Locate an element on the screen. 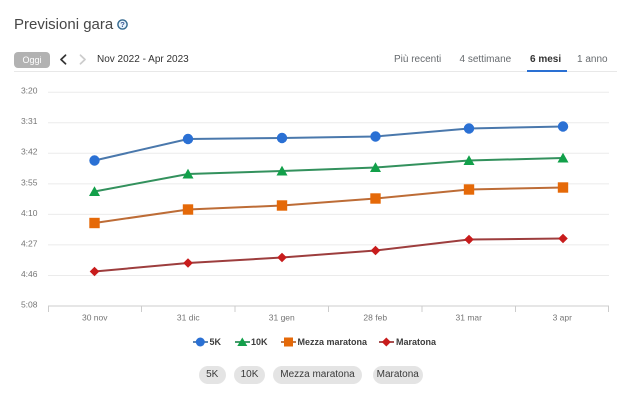 The height and width of the screenshot is (407, 640). svg-text: 5:08 is located at coordinates (29, 304).